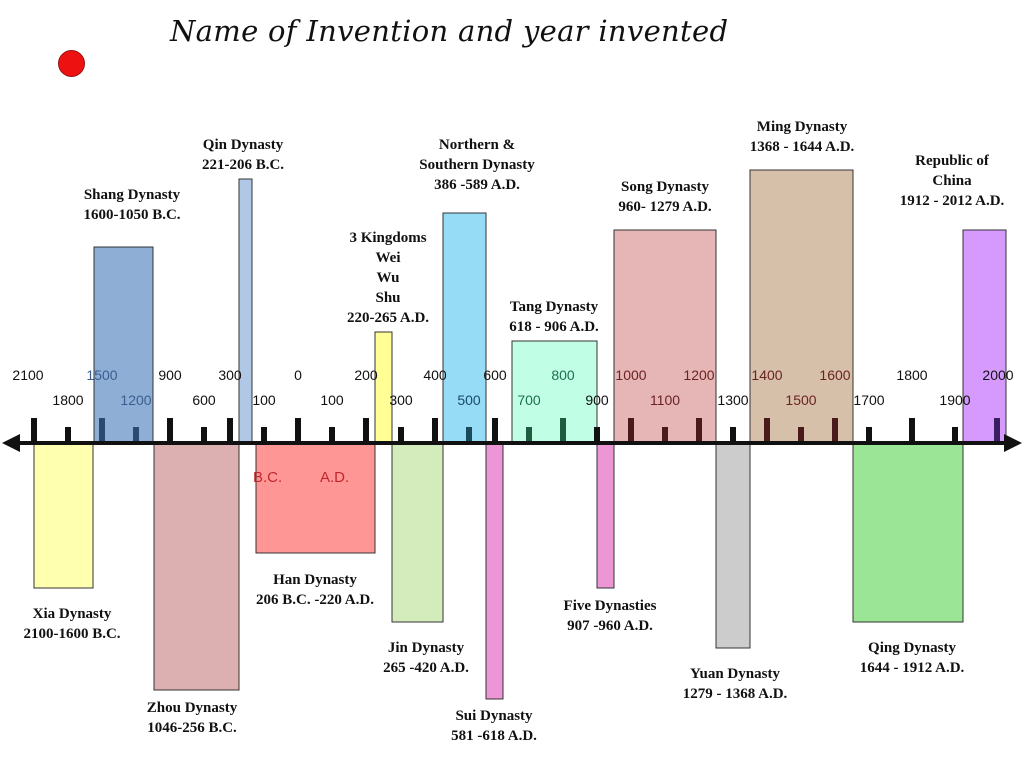  Describe the element at coordinates (63, 515) in the screenshot. I see `bar-xia-dynasty` at that location.